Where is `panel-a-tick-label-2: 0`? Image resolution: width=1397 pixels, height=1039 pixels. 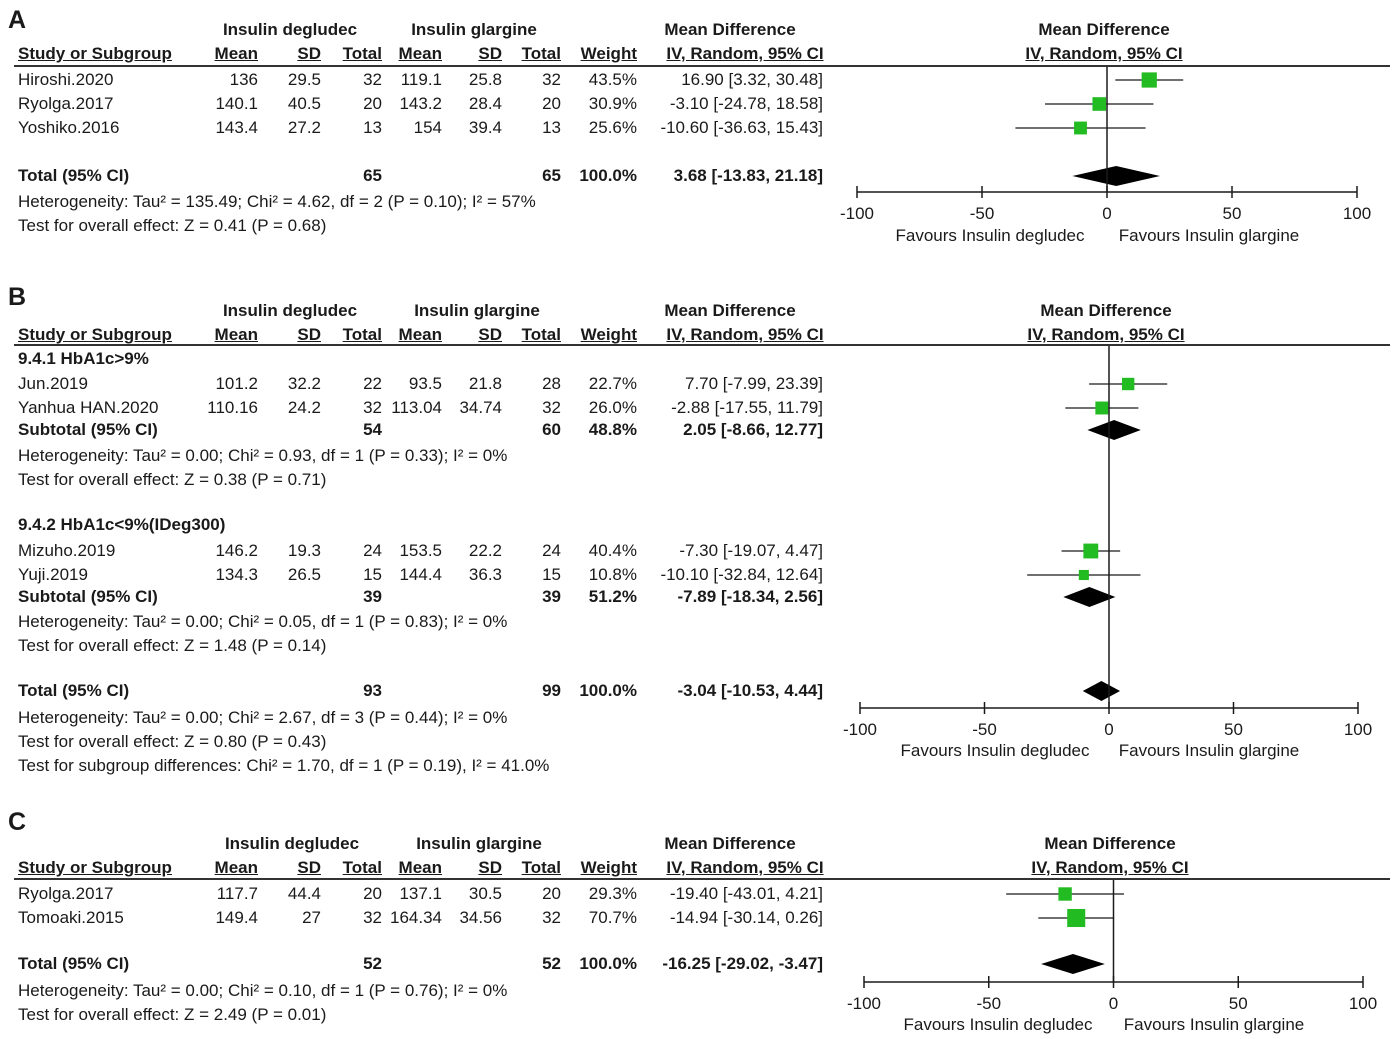
panel-a-tick-label-2: 0 is located at coordinates (1107, 213).